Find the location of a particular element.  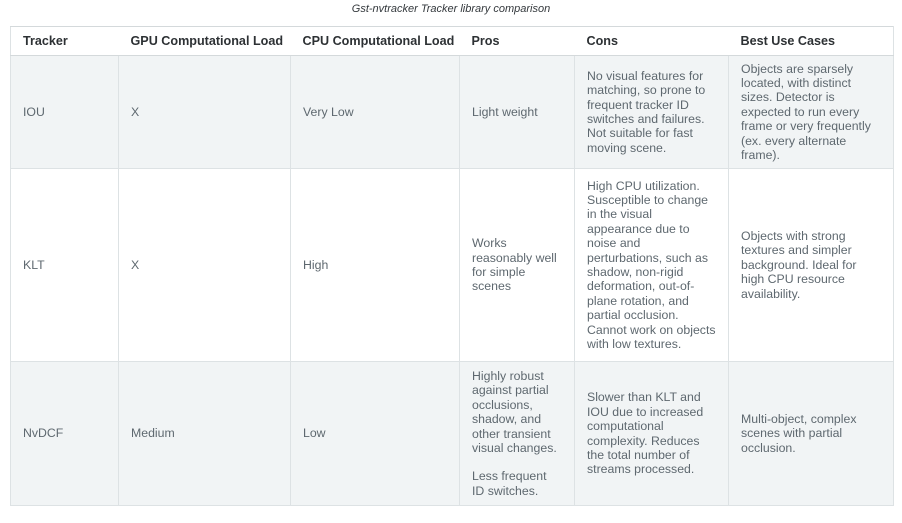

column-header-tracker: Tracker is located at coordinates (64, 41).